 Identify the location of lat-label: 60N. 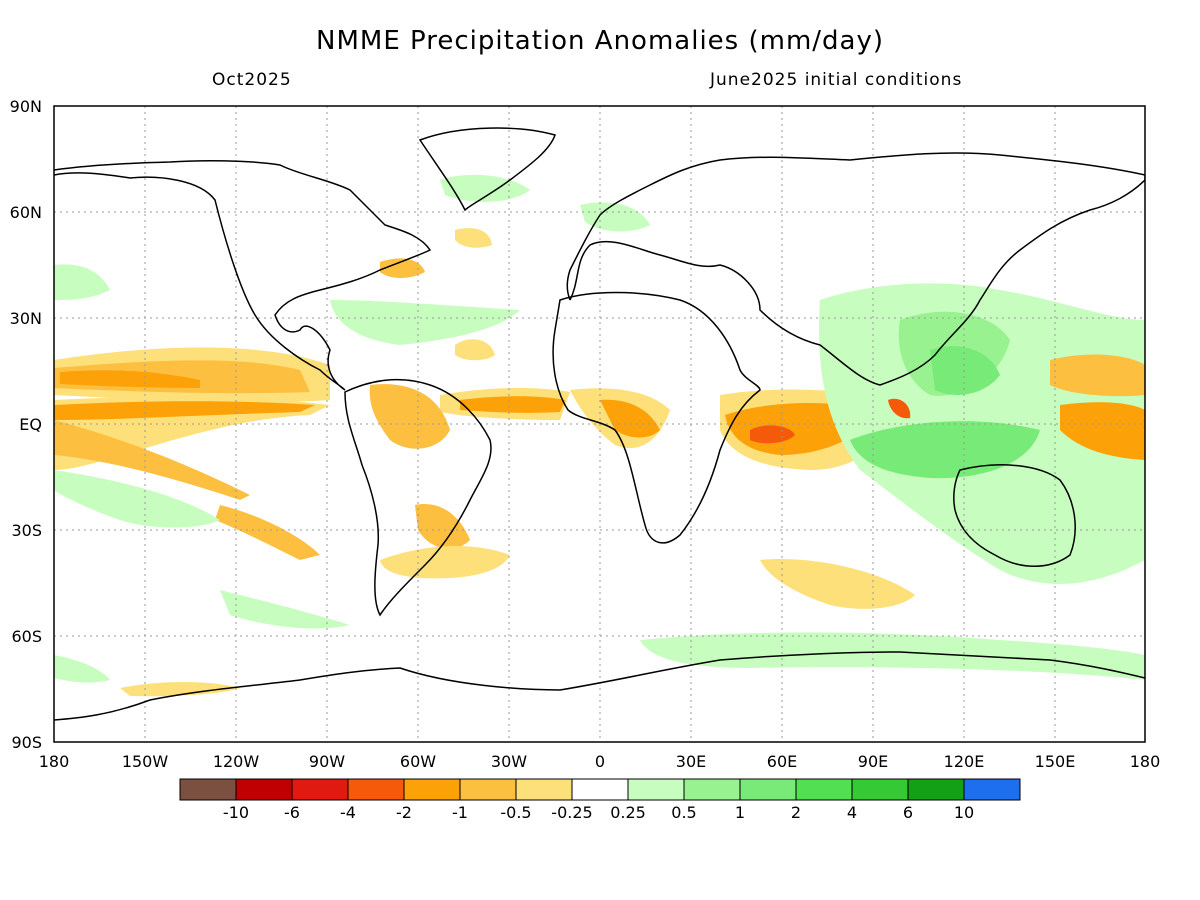
(26, 212).